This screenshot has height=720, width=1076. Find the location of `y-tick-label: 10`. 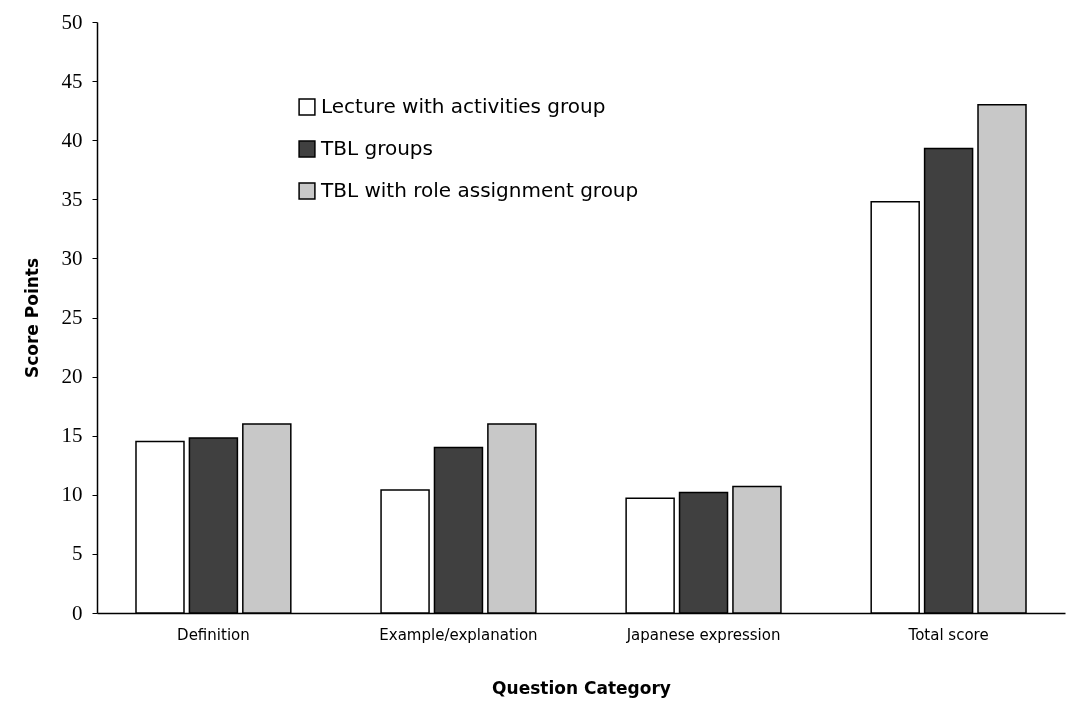

y-tick-label: 10 is located at coordinates (72, 494).